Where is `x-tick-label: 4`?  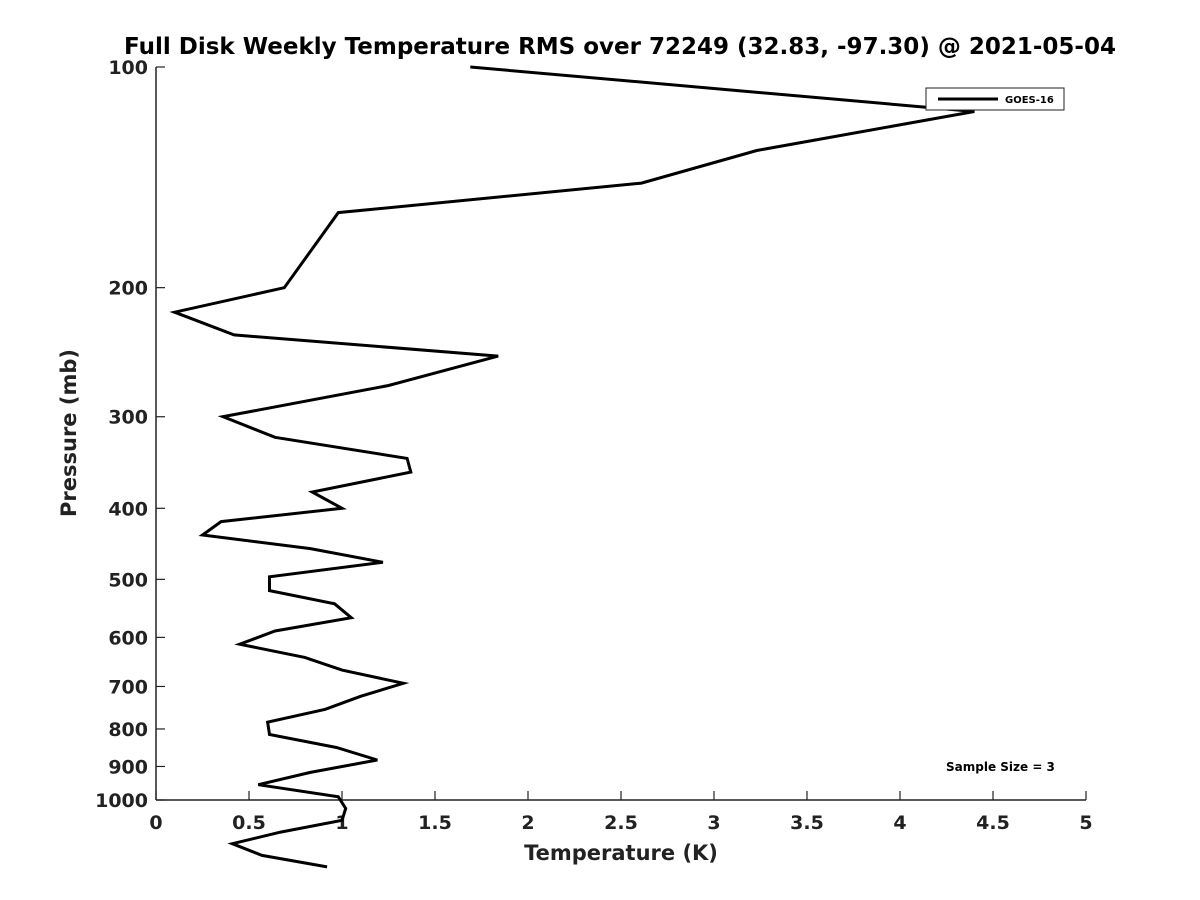
x-tick-label: 4 is located at coordinates (899, 823).